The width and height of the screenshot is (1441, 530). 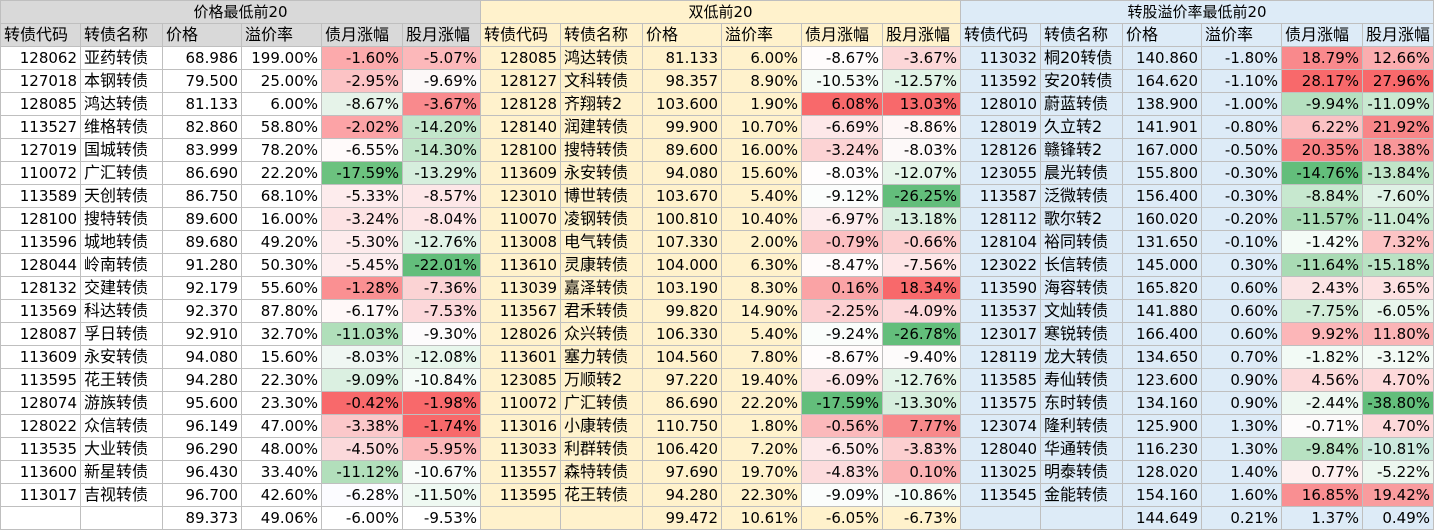 I want to click on cell-premium-stock-change: 7.32%, so click(x=1398, y=242).